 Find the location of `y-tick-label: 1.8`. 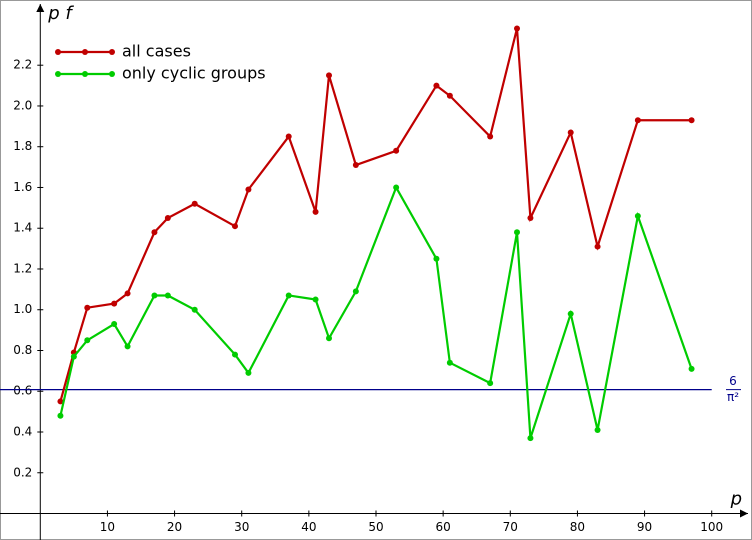

y-tick-label: 1.8 is located at coordinates (22, 146).